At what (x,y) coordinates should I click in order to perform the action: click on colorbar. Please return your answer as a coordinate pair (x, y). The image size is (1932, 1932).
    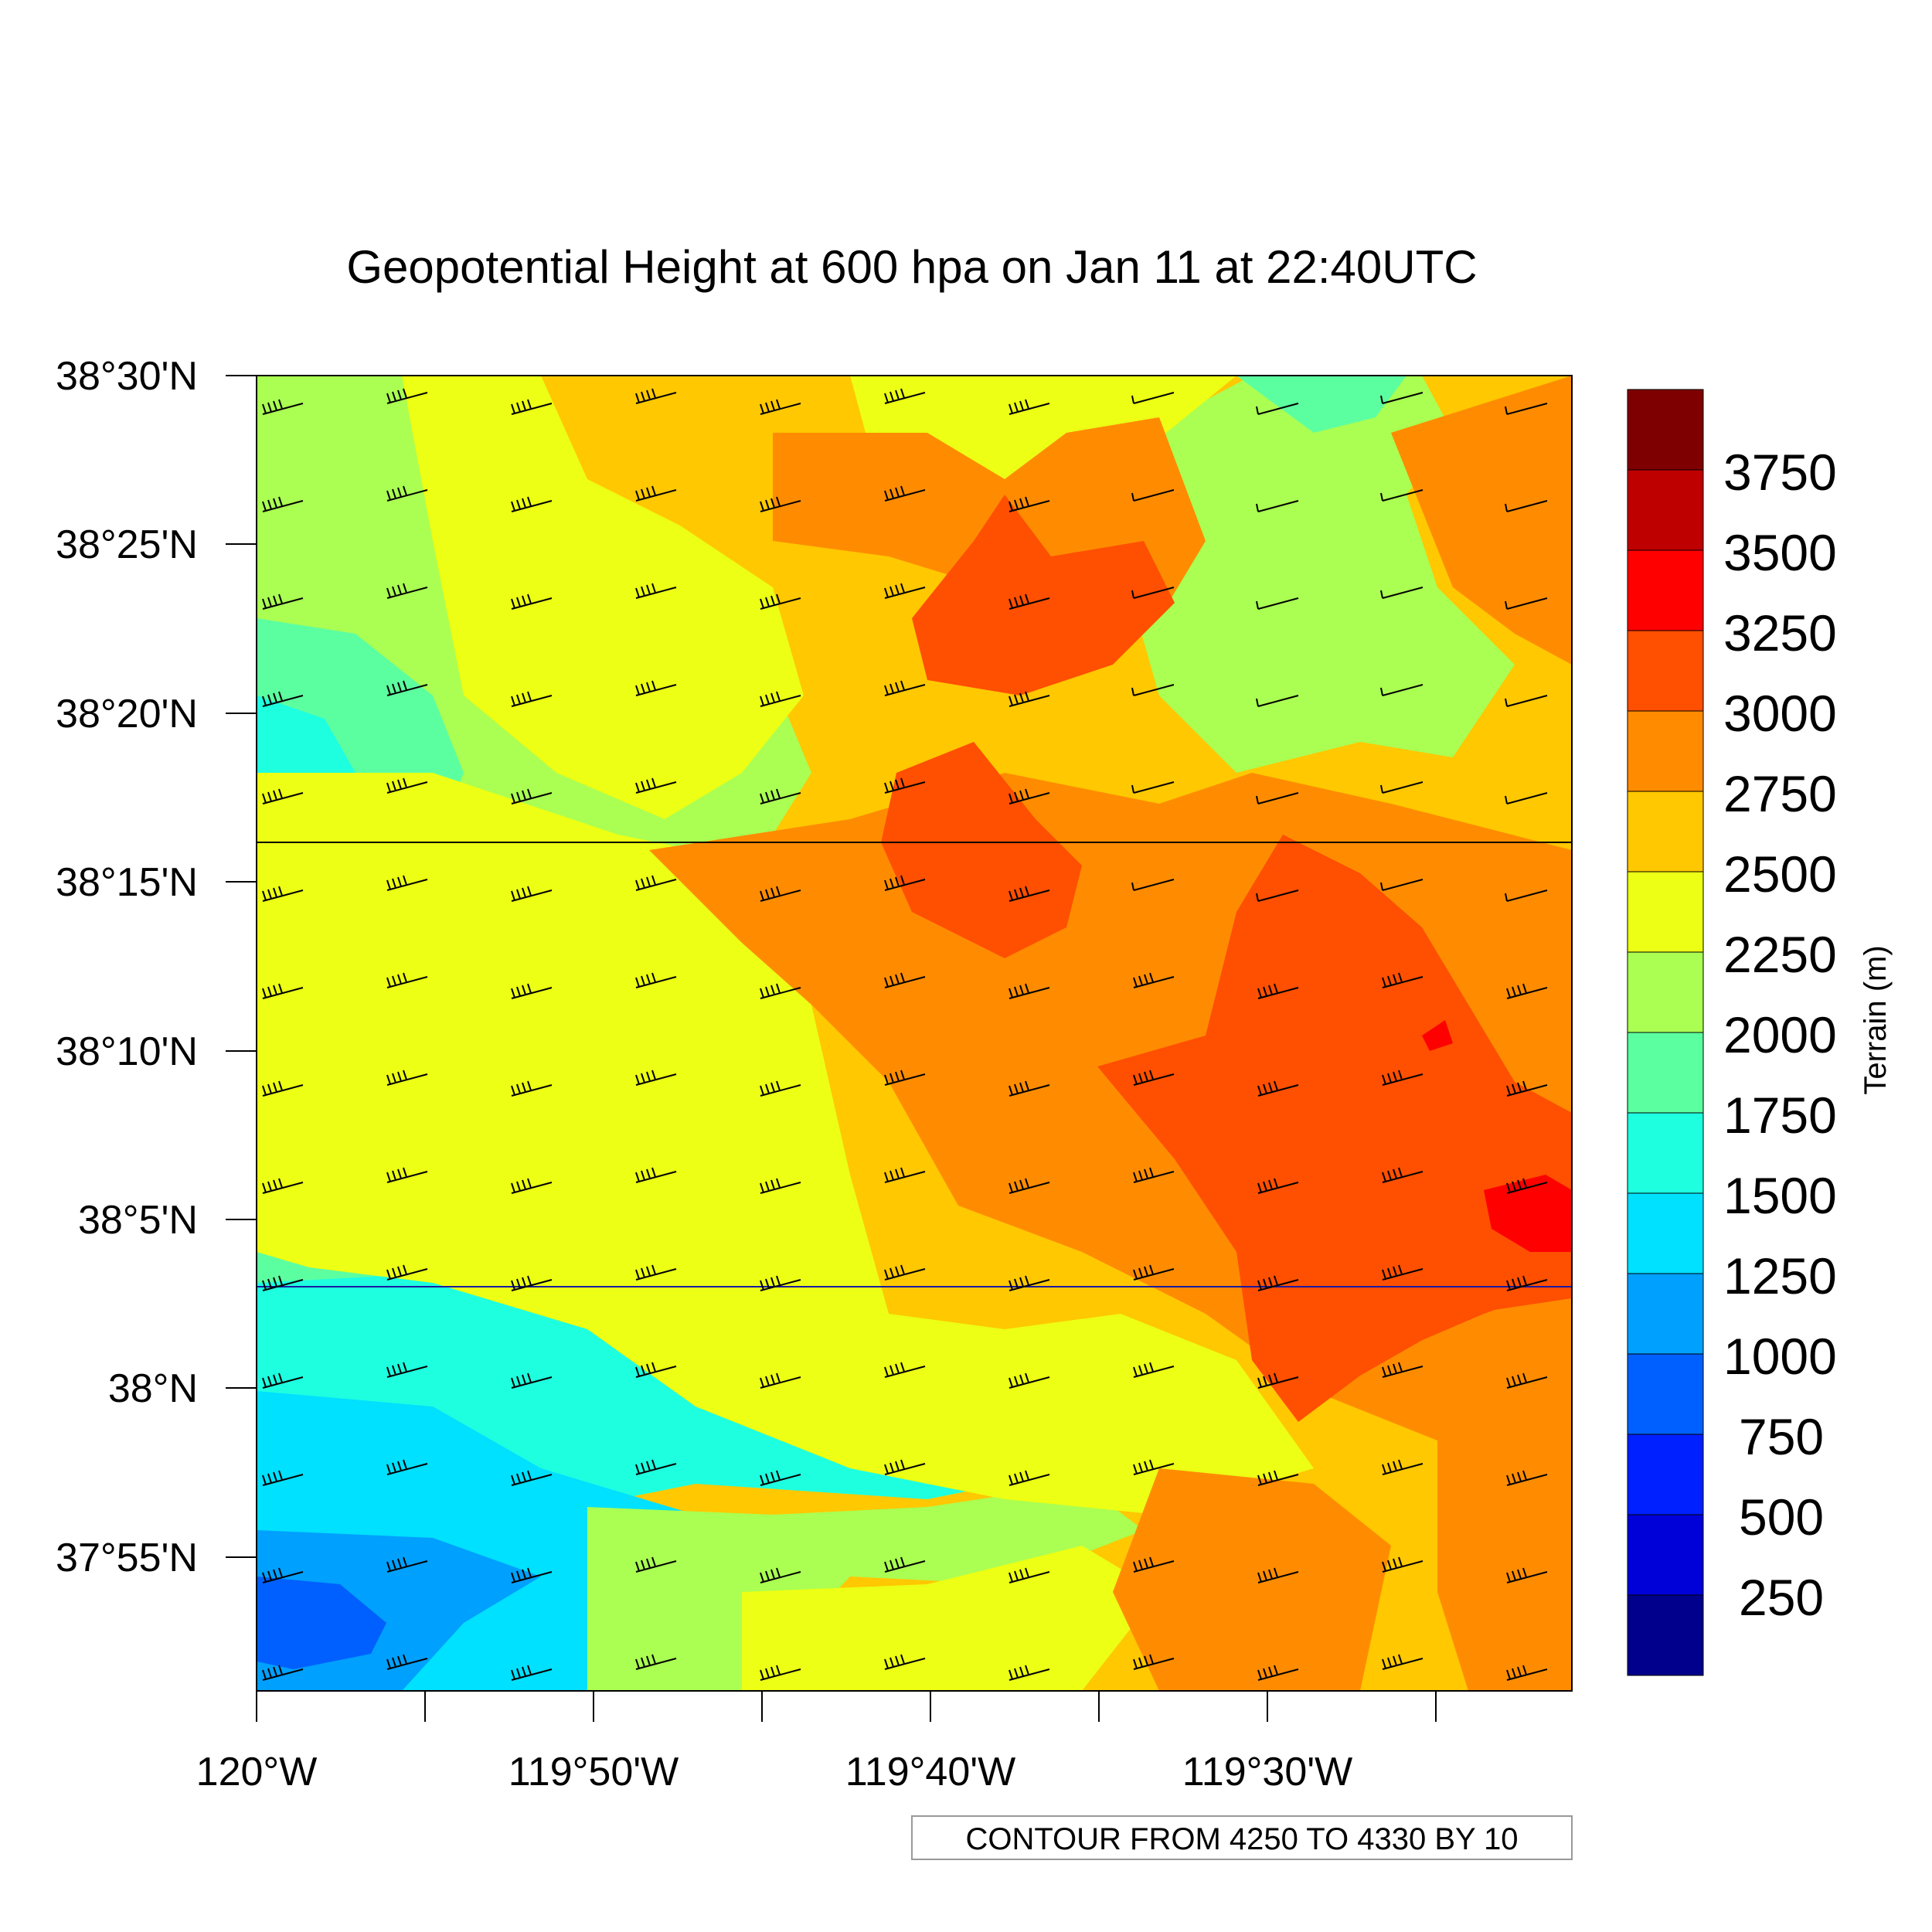
    Looking at the image, I should click on (1666, 1033).